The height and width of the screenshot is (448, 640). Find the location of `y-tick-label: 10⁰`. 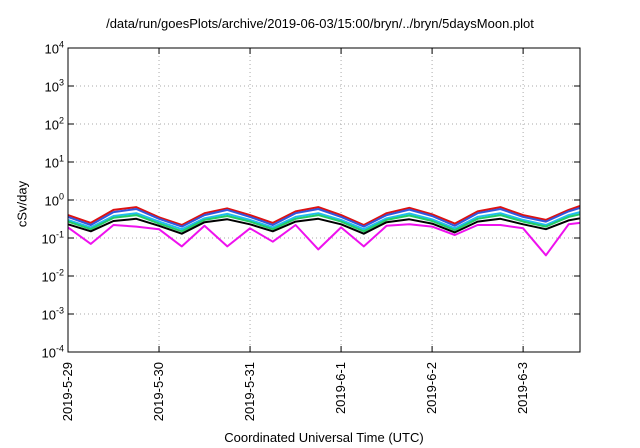

y-tick-label: 10⁰ is located at coordinates (54, 200).